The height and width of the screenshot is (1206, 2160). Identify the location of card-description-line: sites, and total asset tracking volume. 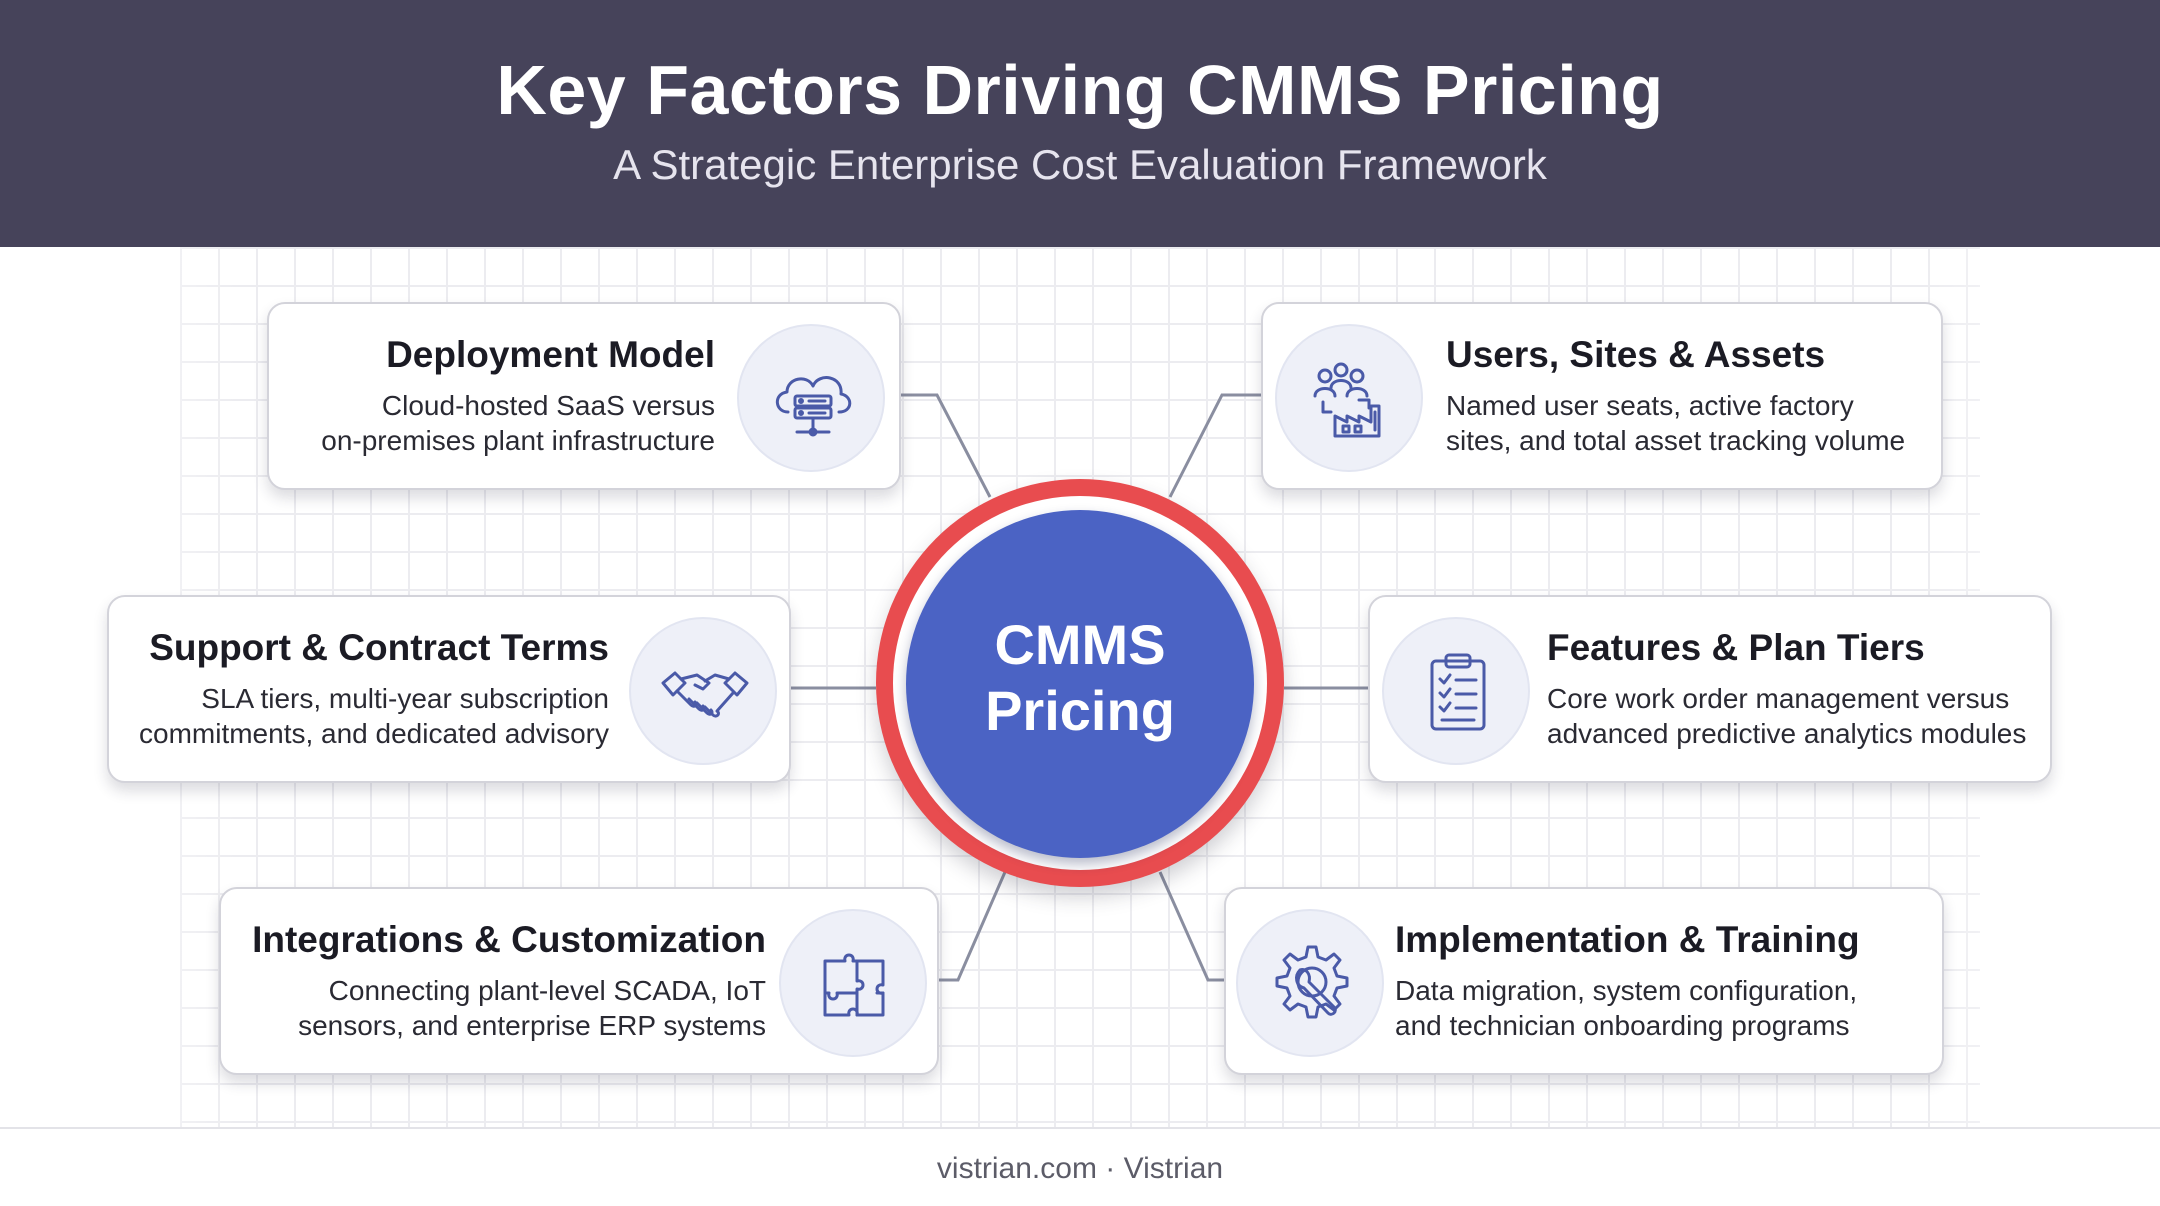
(1676, 440).